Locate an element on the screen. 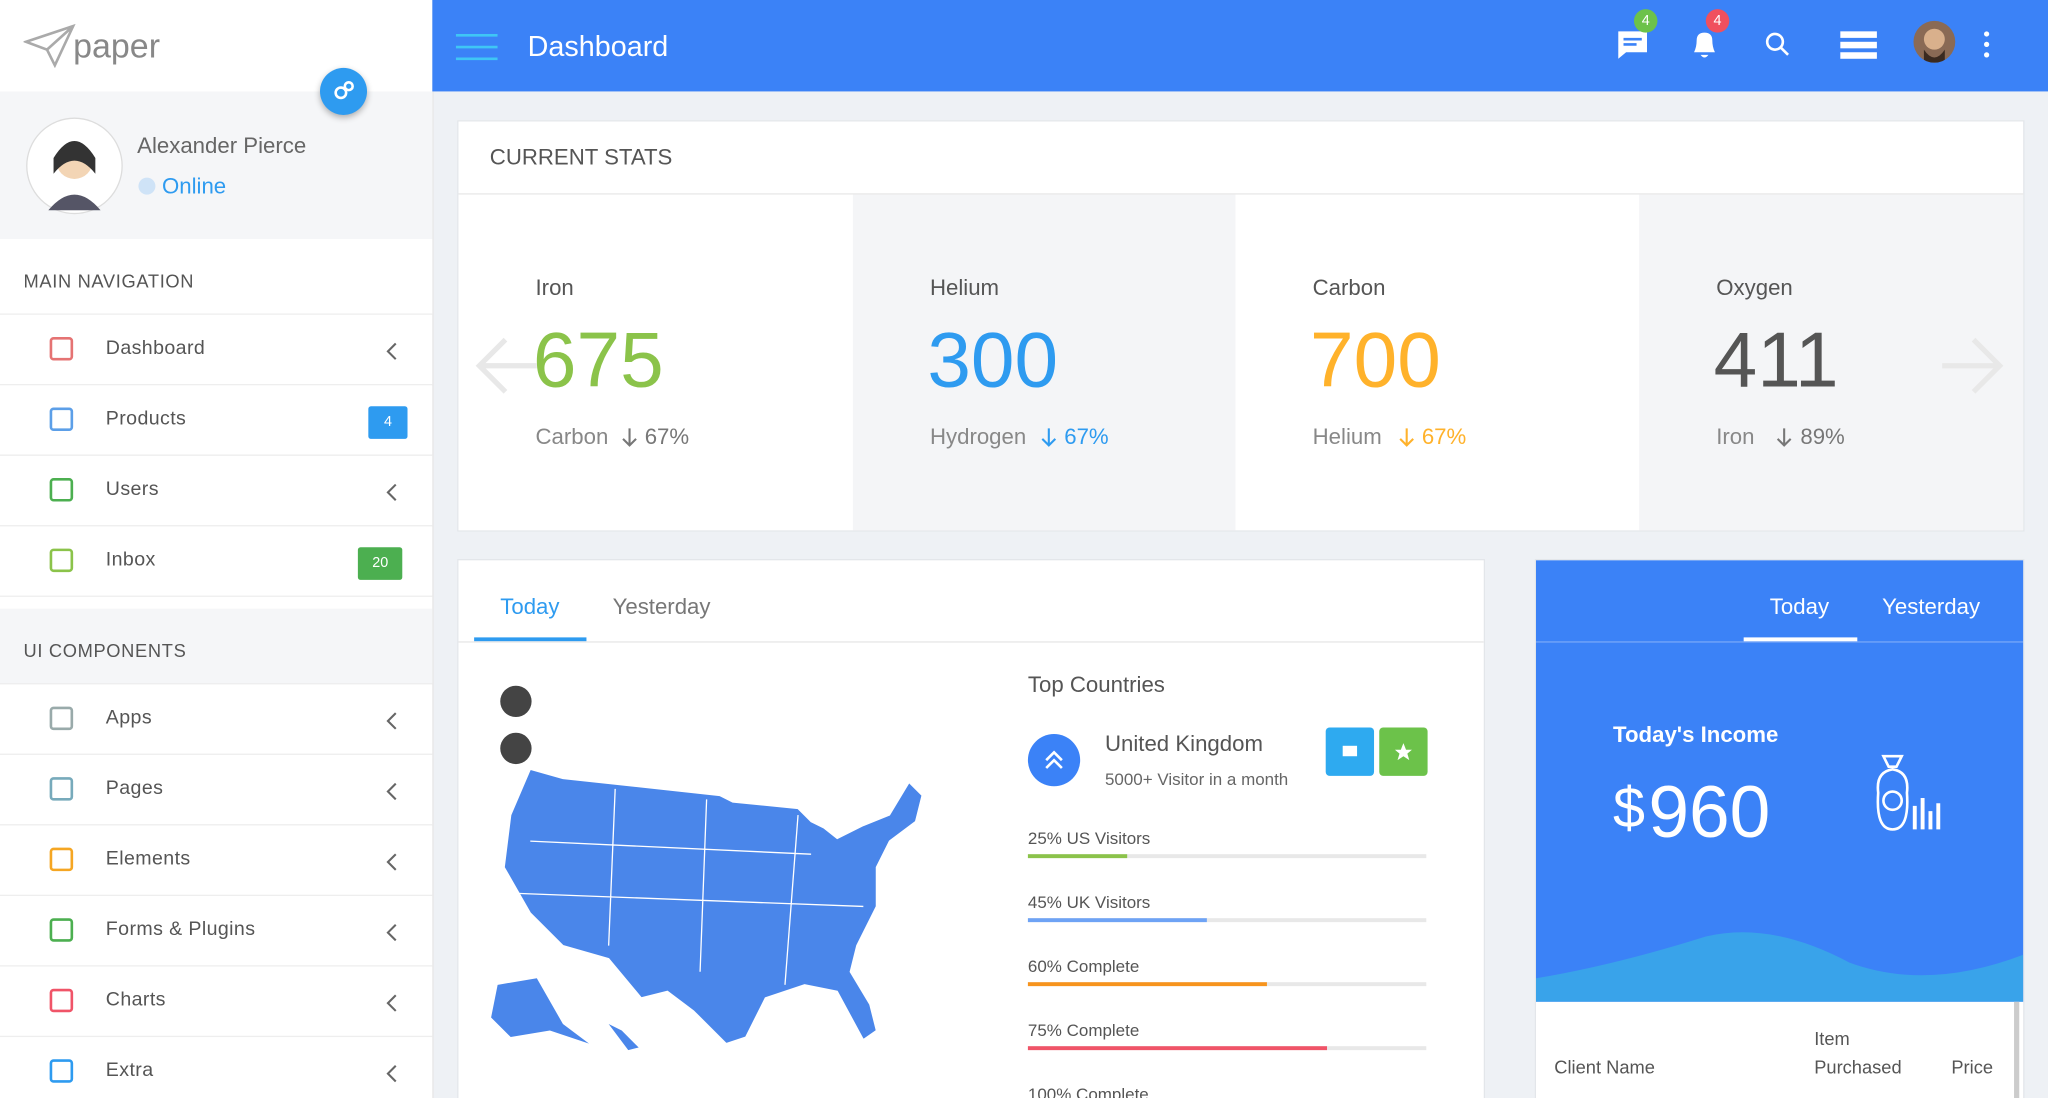 Image resolution: width=2048 pixels, height=1098 pixels. nav-label: Inbox is located at coordinates (130, 559).